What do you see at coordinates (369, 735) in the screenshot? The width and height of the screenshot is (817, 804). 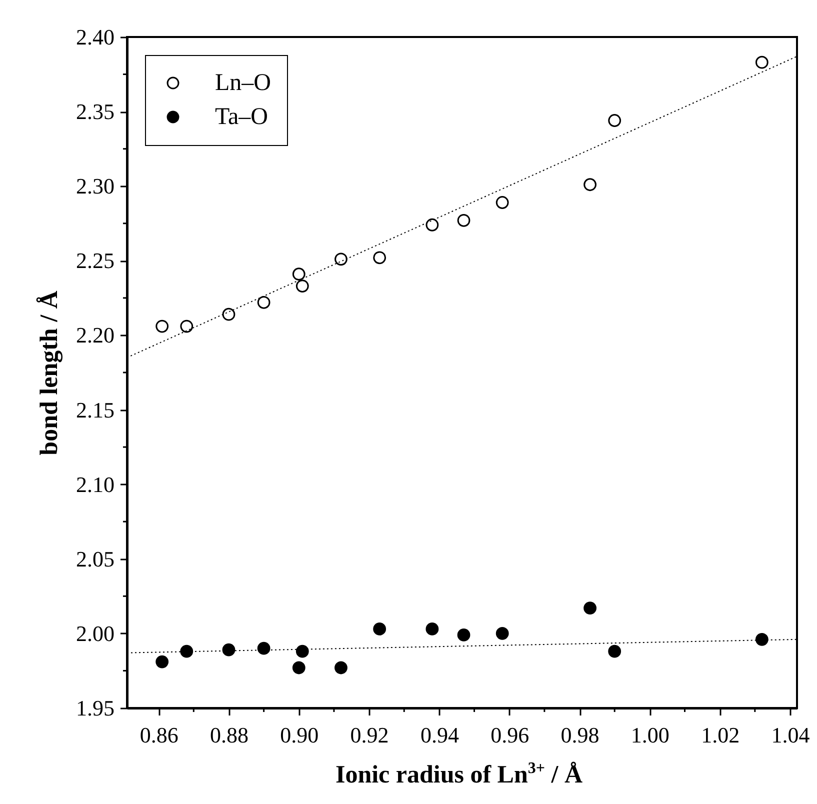 I see `x-tick-label: 0.92` at bounding box center [369, 735].